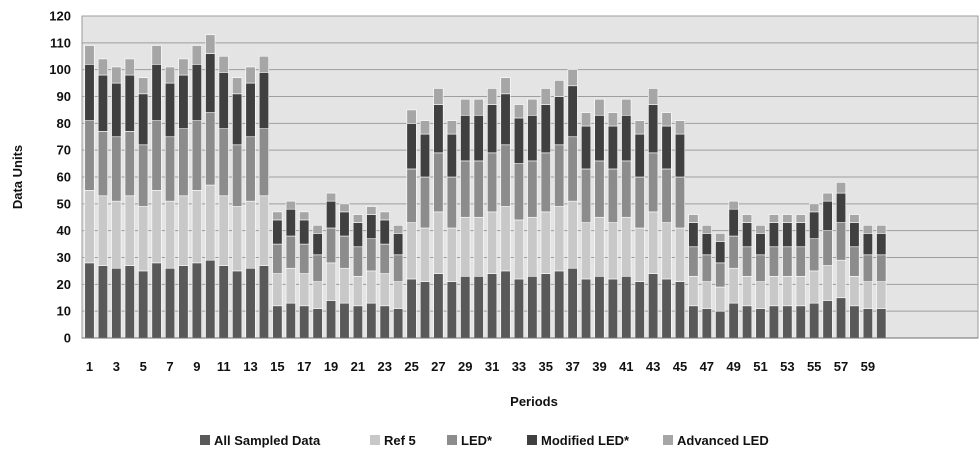  I want to click on legend-item: All Sampled Data, so click(260, 440).